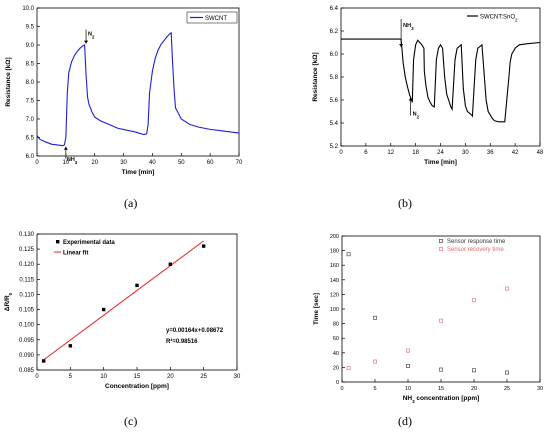  Describe the element at coordinates (441, 389) in the screenshot. I see `x-tick-label: 15` at that location.